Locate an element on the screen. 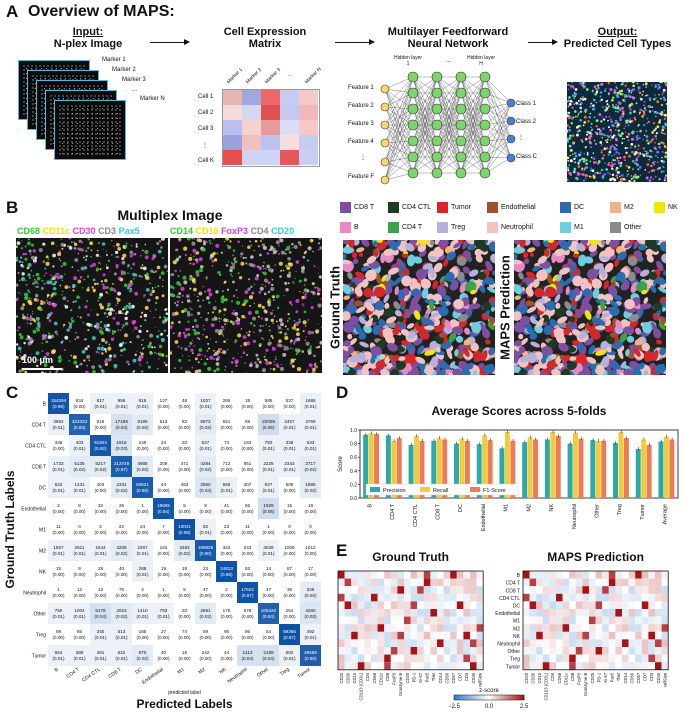 The height and width of the screenshot is (717, 685). confusion-fraction: (0.98) is located at coordinates (184, 532).